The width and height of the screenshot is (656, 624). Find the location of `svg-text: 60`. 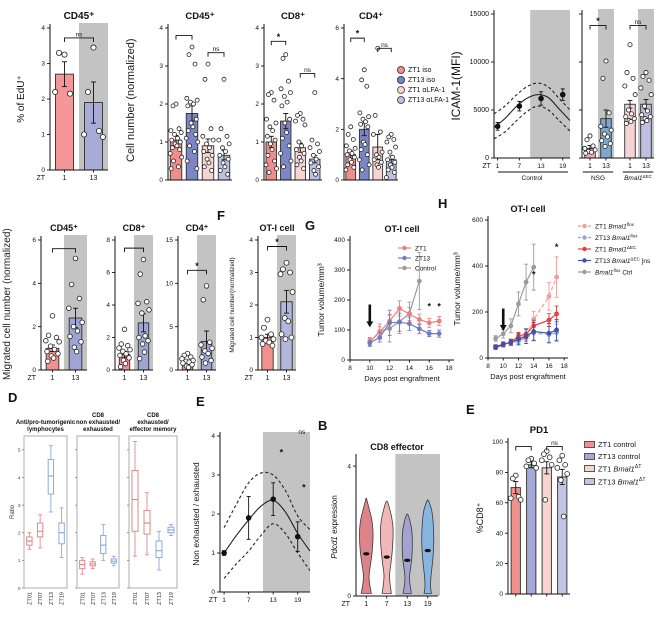

svg-text: 60 is located at coordinates (500, 503).